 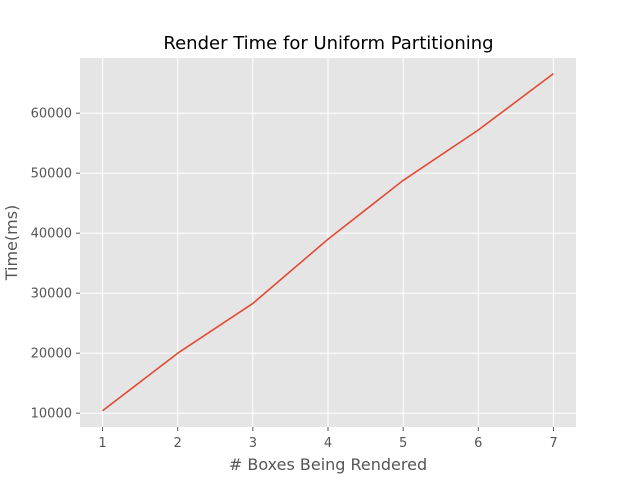 What do you see at coordinates (403, 443) in the screenshot?
I see `x-tick-label: 5` at bounding box center [403, 443].